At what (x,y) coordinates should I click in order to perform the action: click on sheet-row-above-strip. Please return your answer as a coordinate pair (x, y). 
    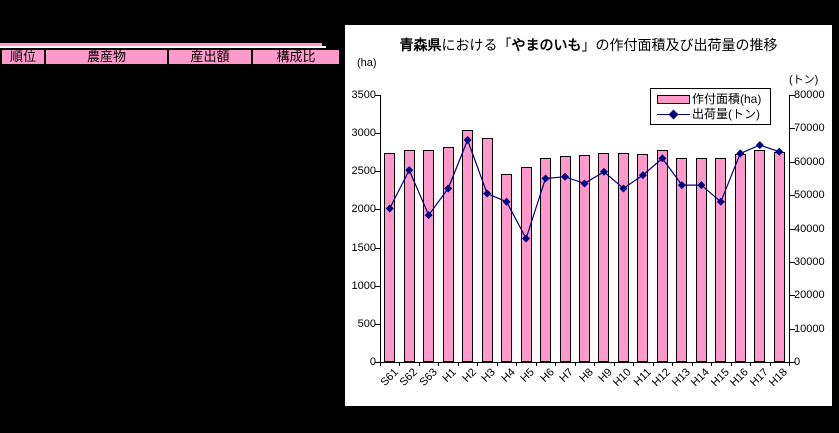
    Looking at the image, I should click on (161, 44).